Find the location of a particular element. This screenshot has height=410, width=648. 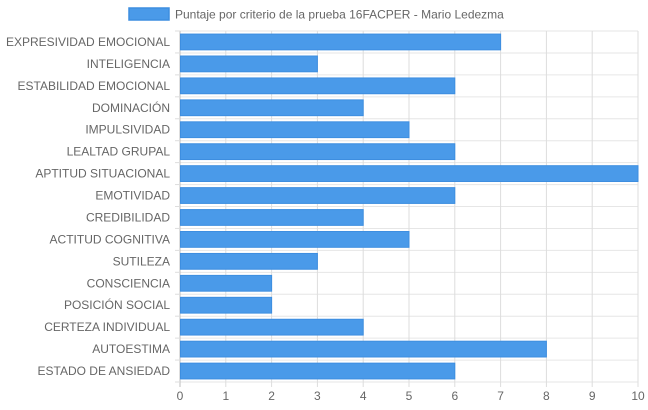

x-tick-label: 0 is located at coordinates (180, 396).